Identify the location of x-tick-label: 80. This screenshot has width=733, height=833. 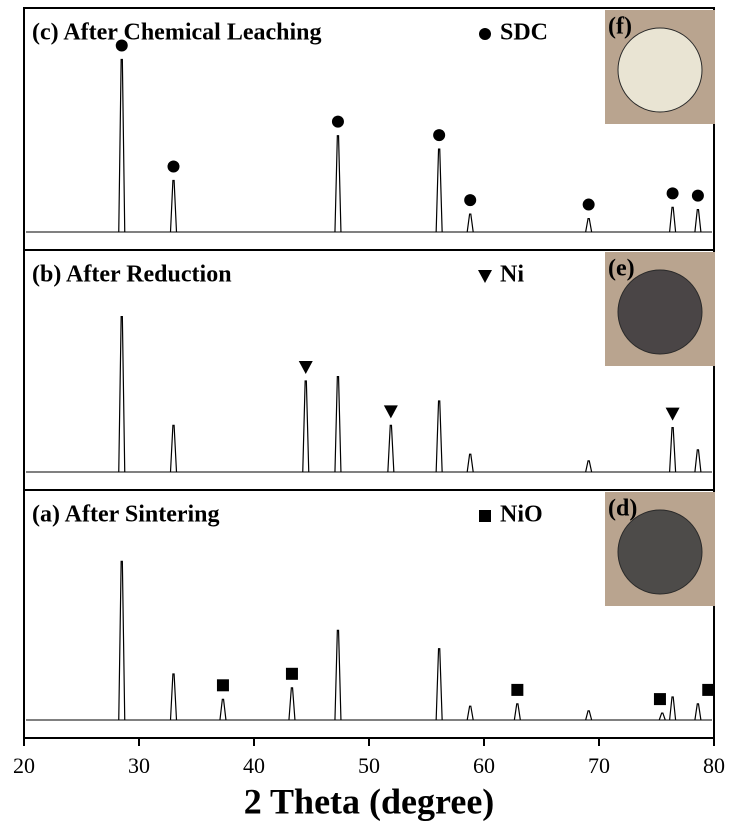
(714, 765).